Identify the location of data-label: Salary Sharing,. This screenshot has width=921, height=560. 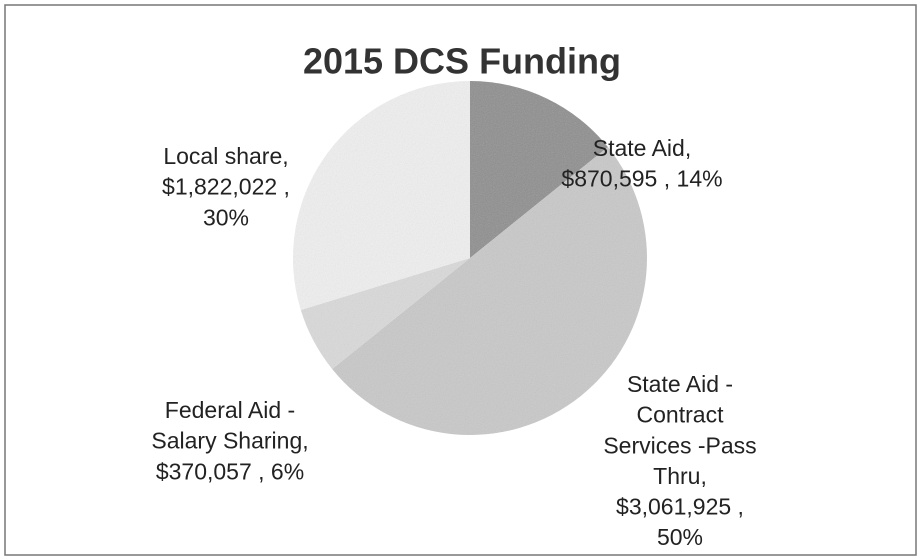
(229, 441).